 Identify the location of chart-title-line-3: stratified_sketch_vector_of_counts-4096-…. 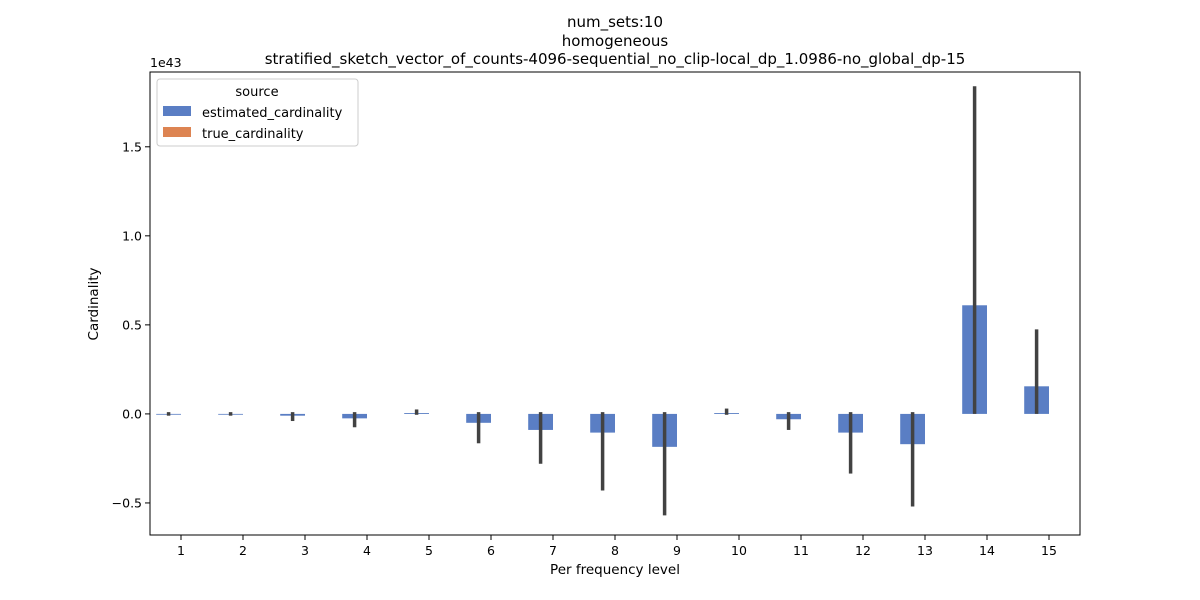
(615, 59).